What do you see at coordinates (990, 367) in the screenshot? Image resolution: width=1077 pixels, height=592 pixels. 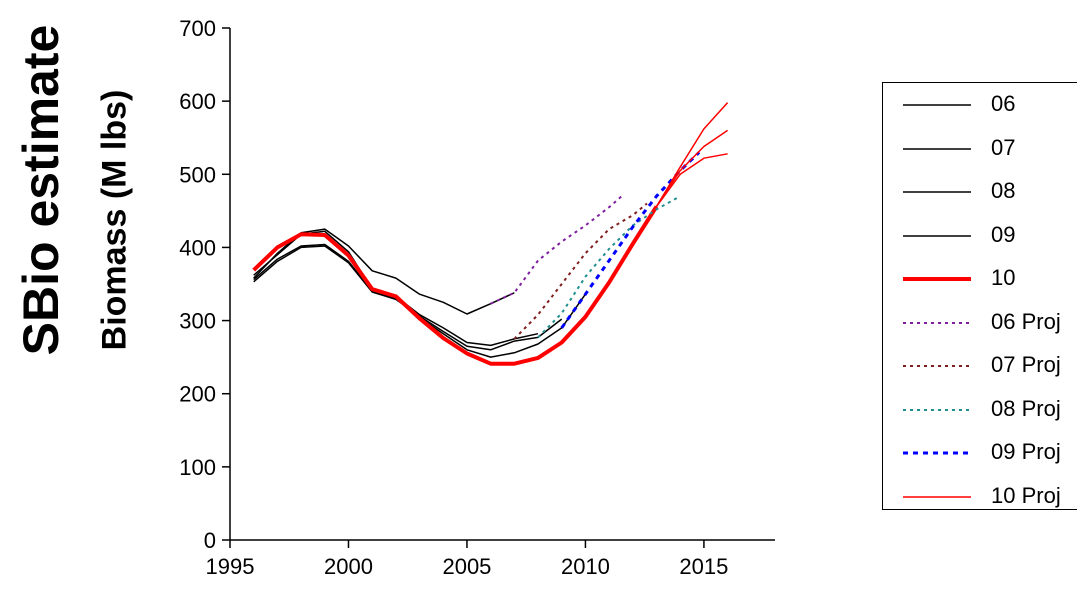 I see `legend-item: 07 Proj` at bounding box center [990, 367].